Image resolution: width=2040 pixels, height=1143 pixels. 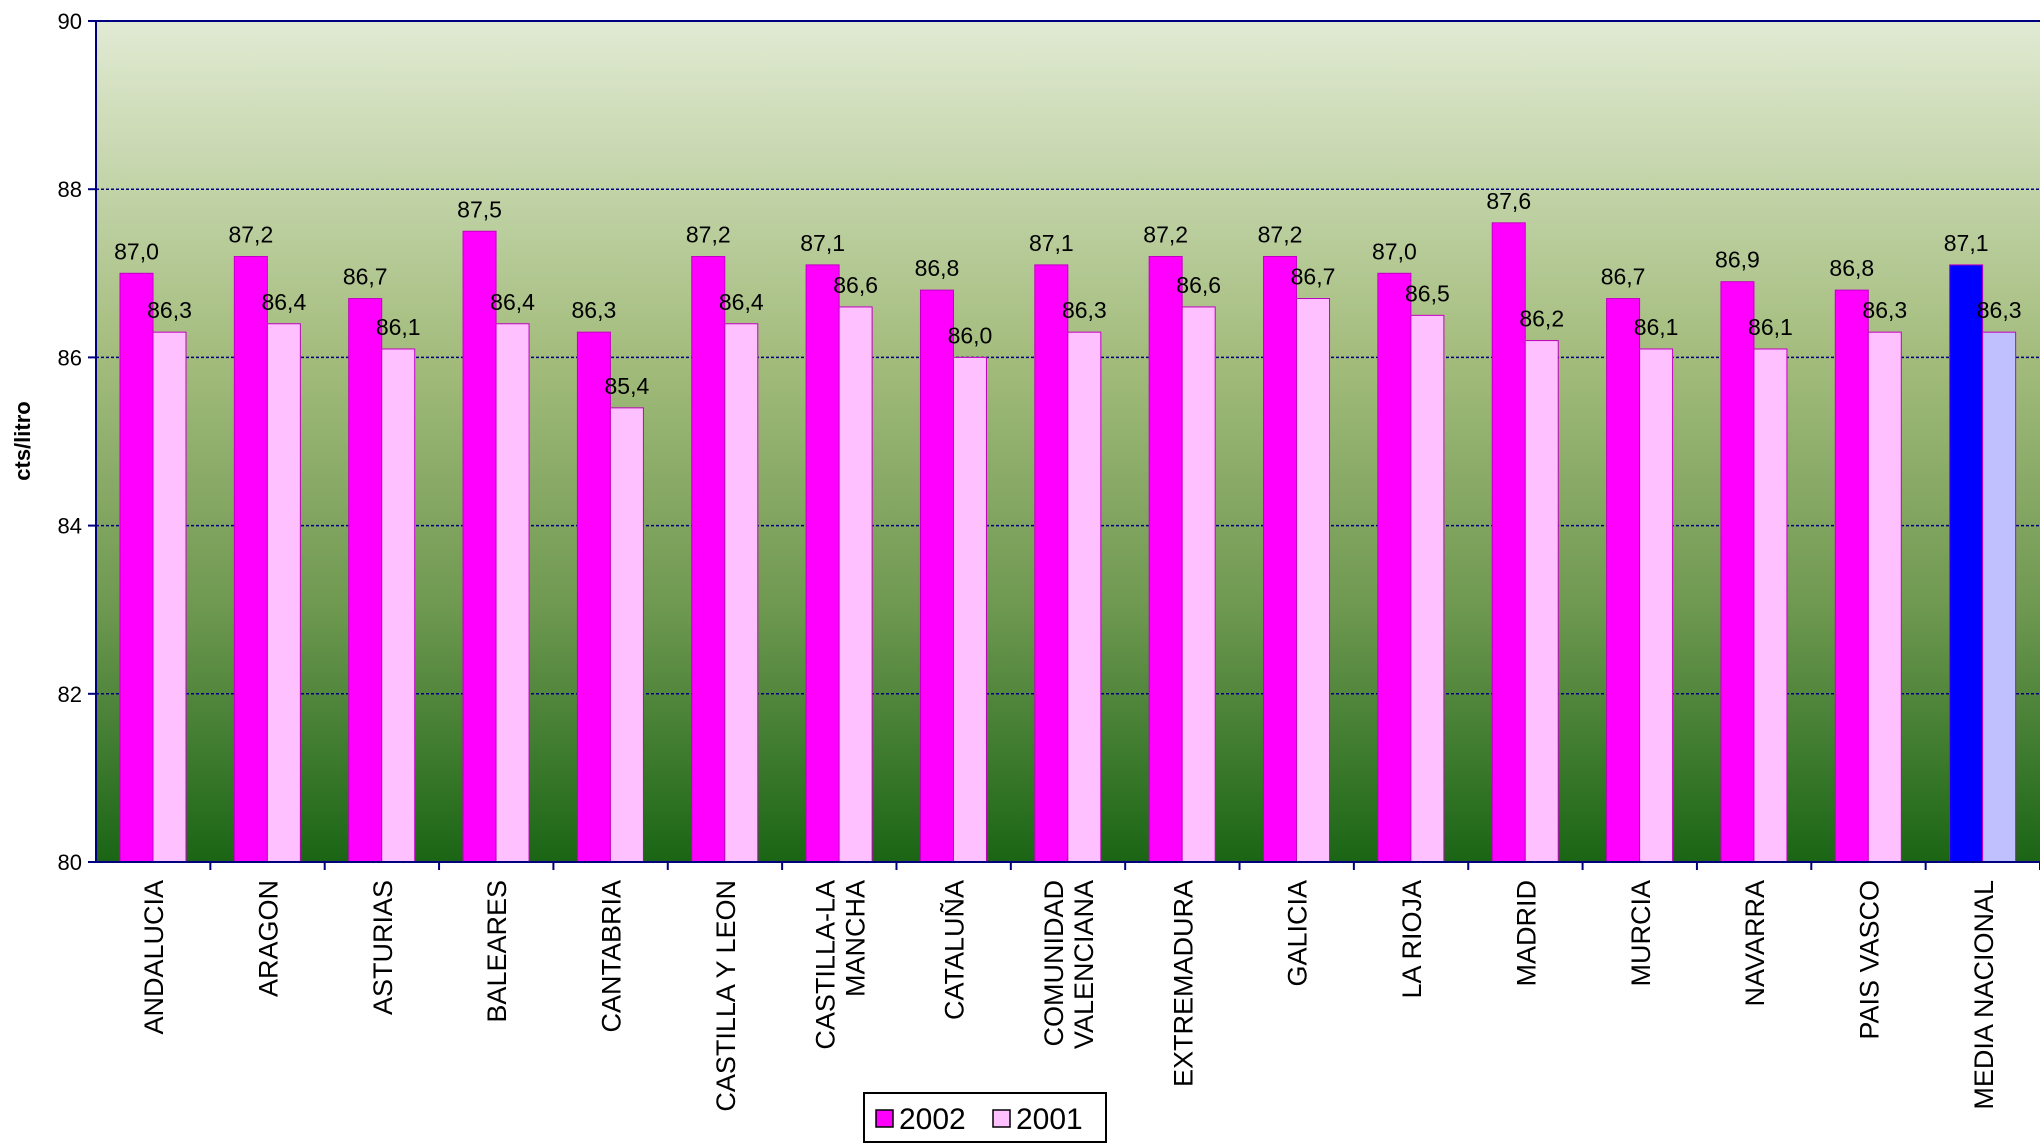 What do you see at coordinates (70, 357) in the screenshot?
I see `y-tick-label: 86` at bounding box center [70, 357].